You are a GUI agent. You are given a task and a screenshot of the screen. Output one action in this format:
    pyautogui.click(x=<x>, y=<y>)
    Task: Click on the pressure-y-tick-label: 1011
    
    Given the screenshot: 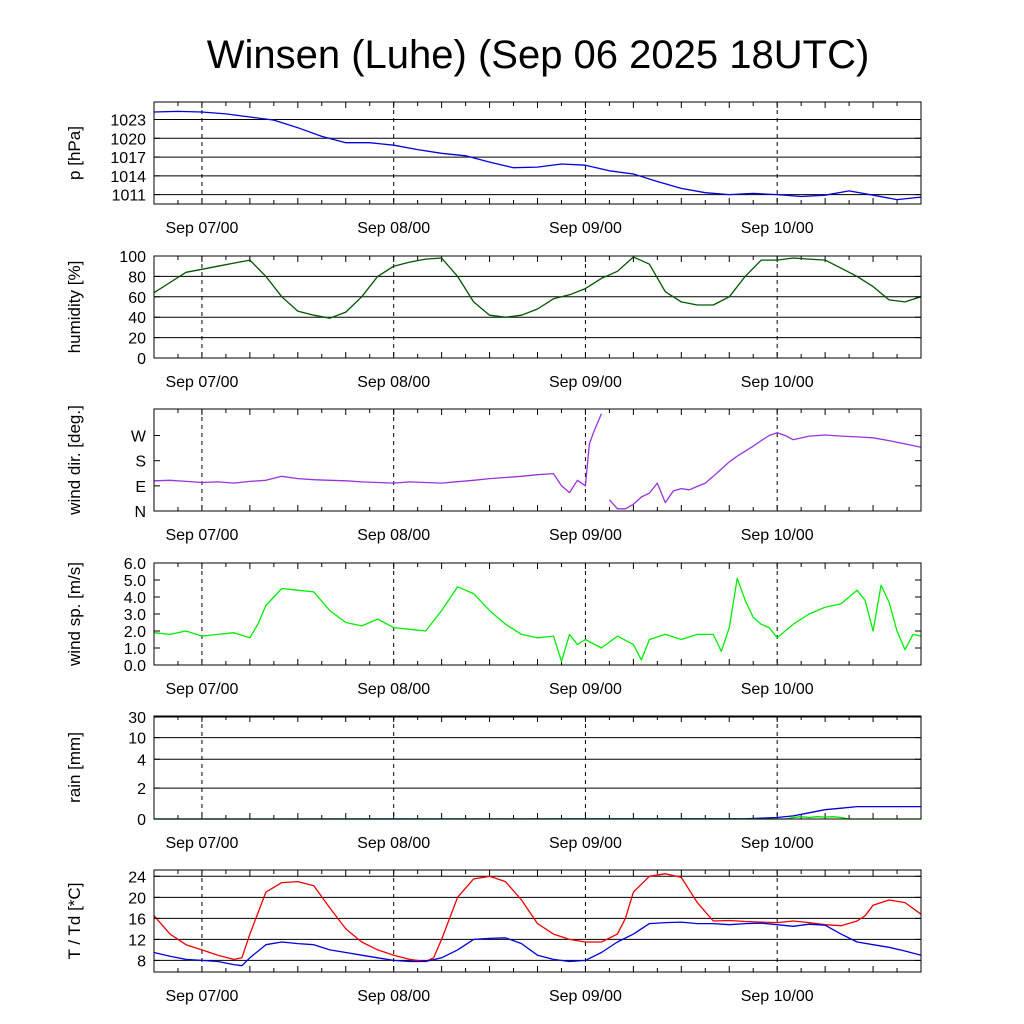 What is the action you would take?
    pyautogui.click(x=129, y=196)
    